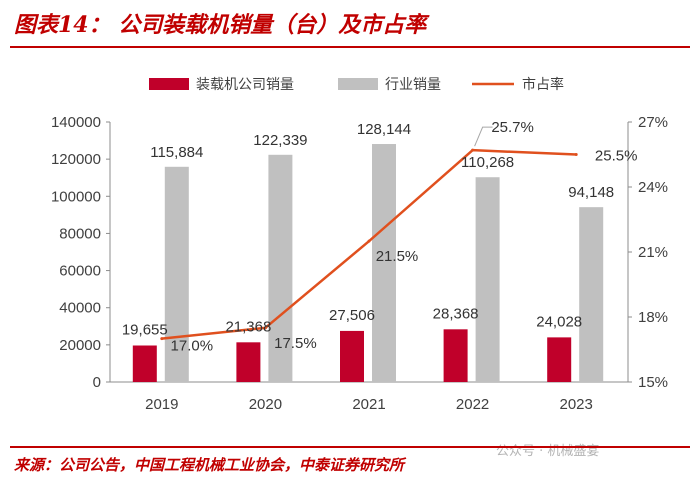 The image size is (700, 482). What do you see at coordinates (653, 317) in the screenshot?
I see `right-tick-label: 18%` at bounding box center [653, 317].